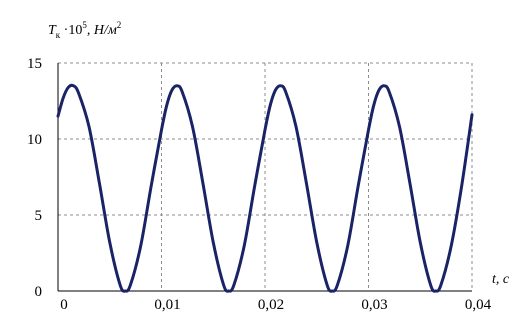 The image size is (517, 333). What do you see at coordinates (39, 216) in the screenshot?
I see `y-tick-label: 5` at bounding box center [39, 216].